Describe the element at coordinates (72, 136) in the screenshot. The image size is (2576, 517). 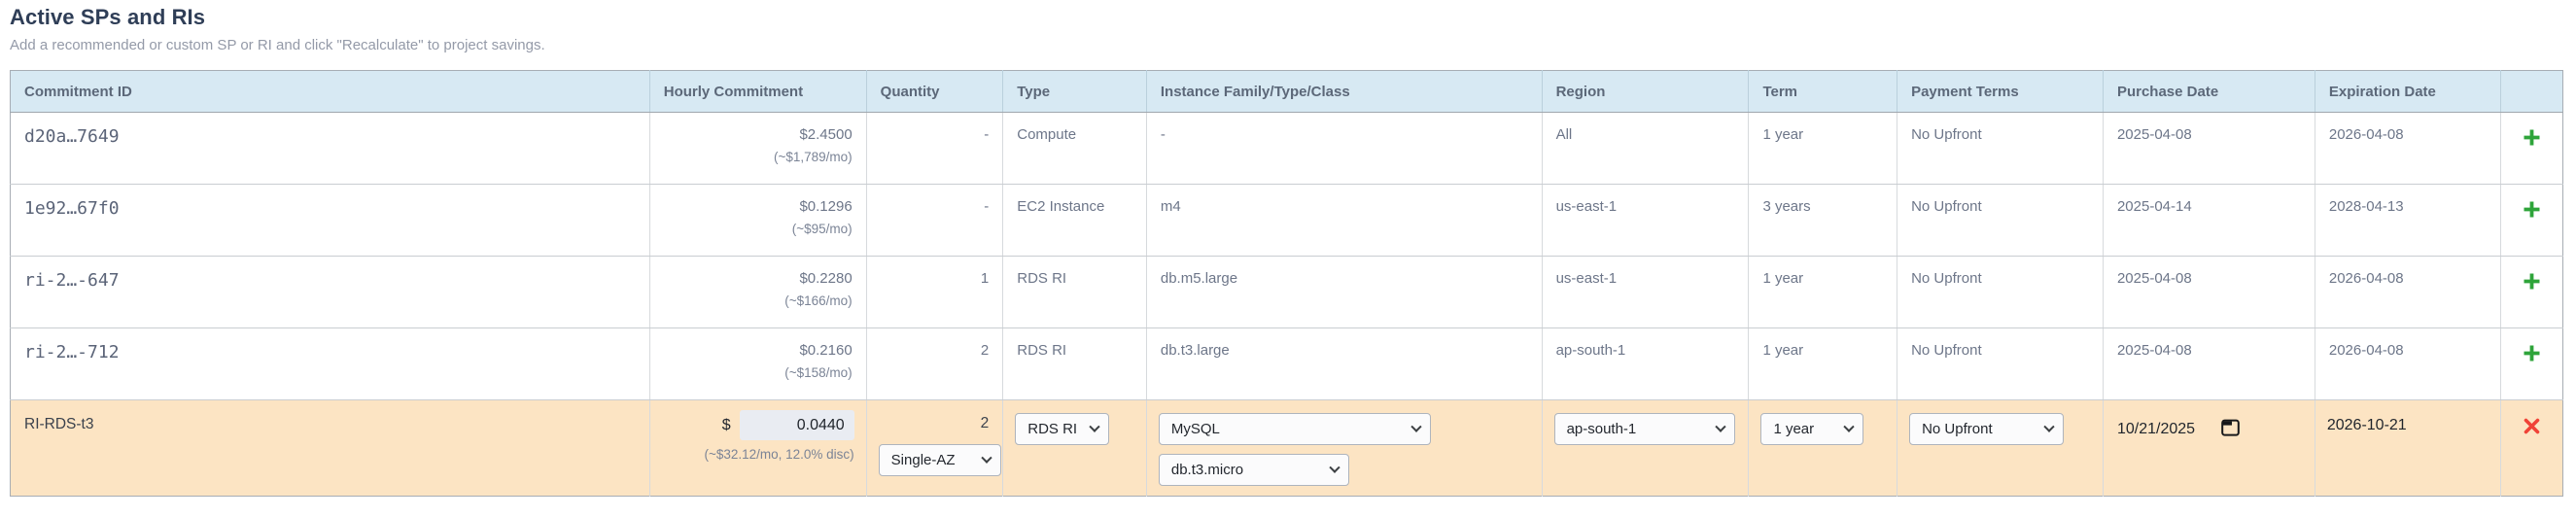
I see `commitment-id: d20a…7649` at that location.